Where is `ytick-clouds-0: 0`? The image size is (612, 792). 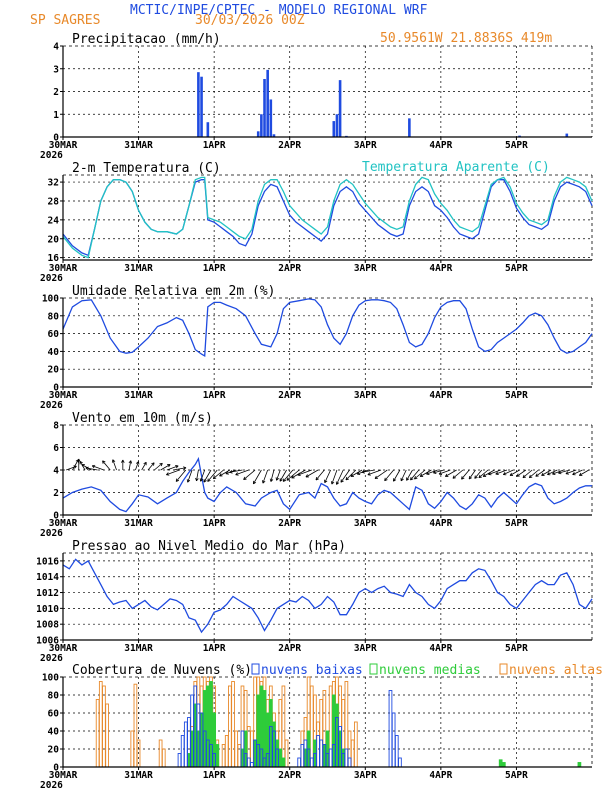 ytick-clouds-0: 0 is located at coordinates (56, 768).